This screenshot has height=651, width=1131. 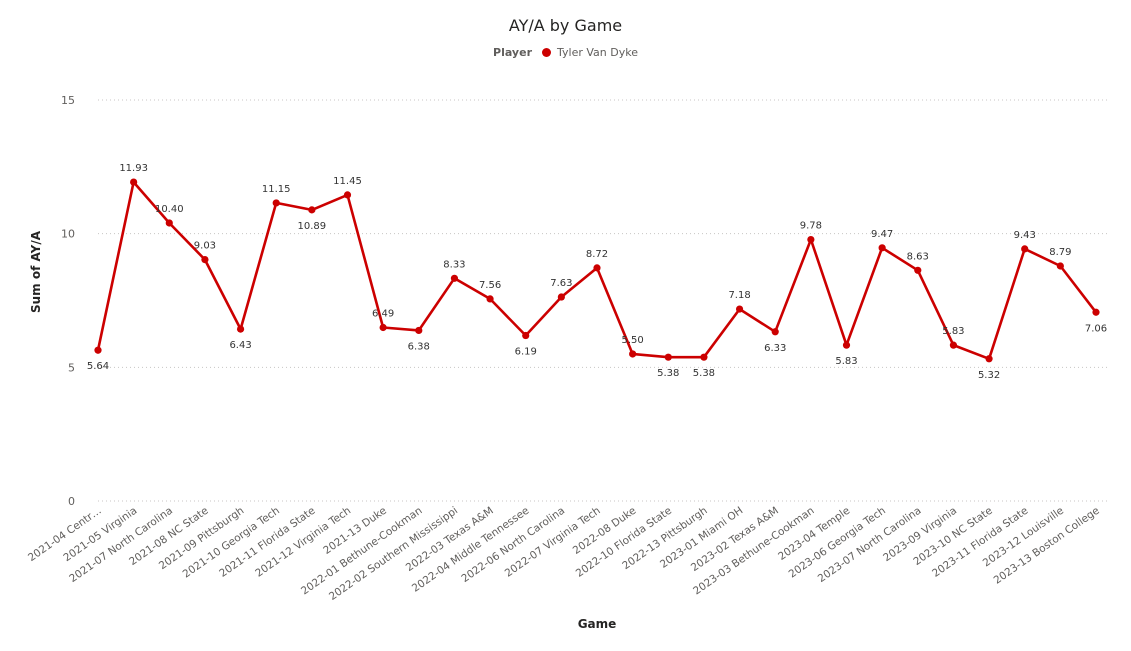 I want to click on chart-title: AY/A by Game, so click(x=565, y=25).